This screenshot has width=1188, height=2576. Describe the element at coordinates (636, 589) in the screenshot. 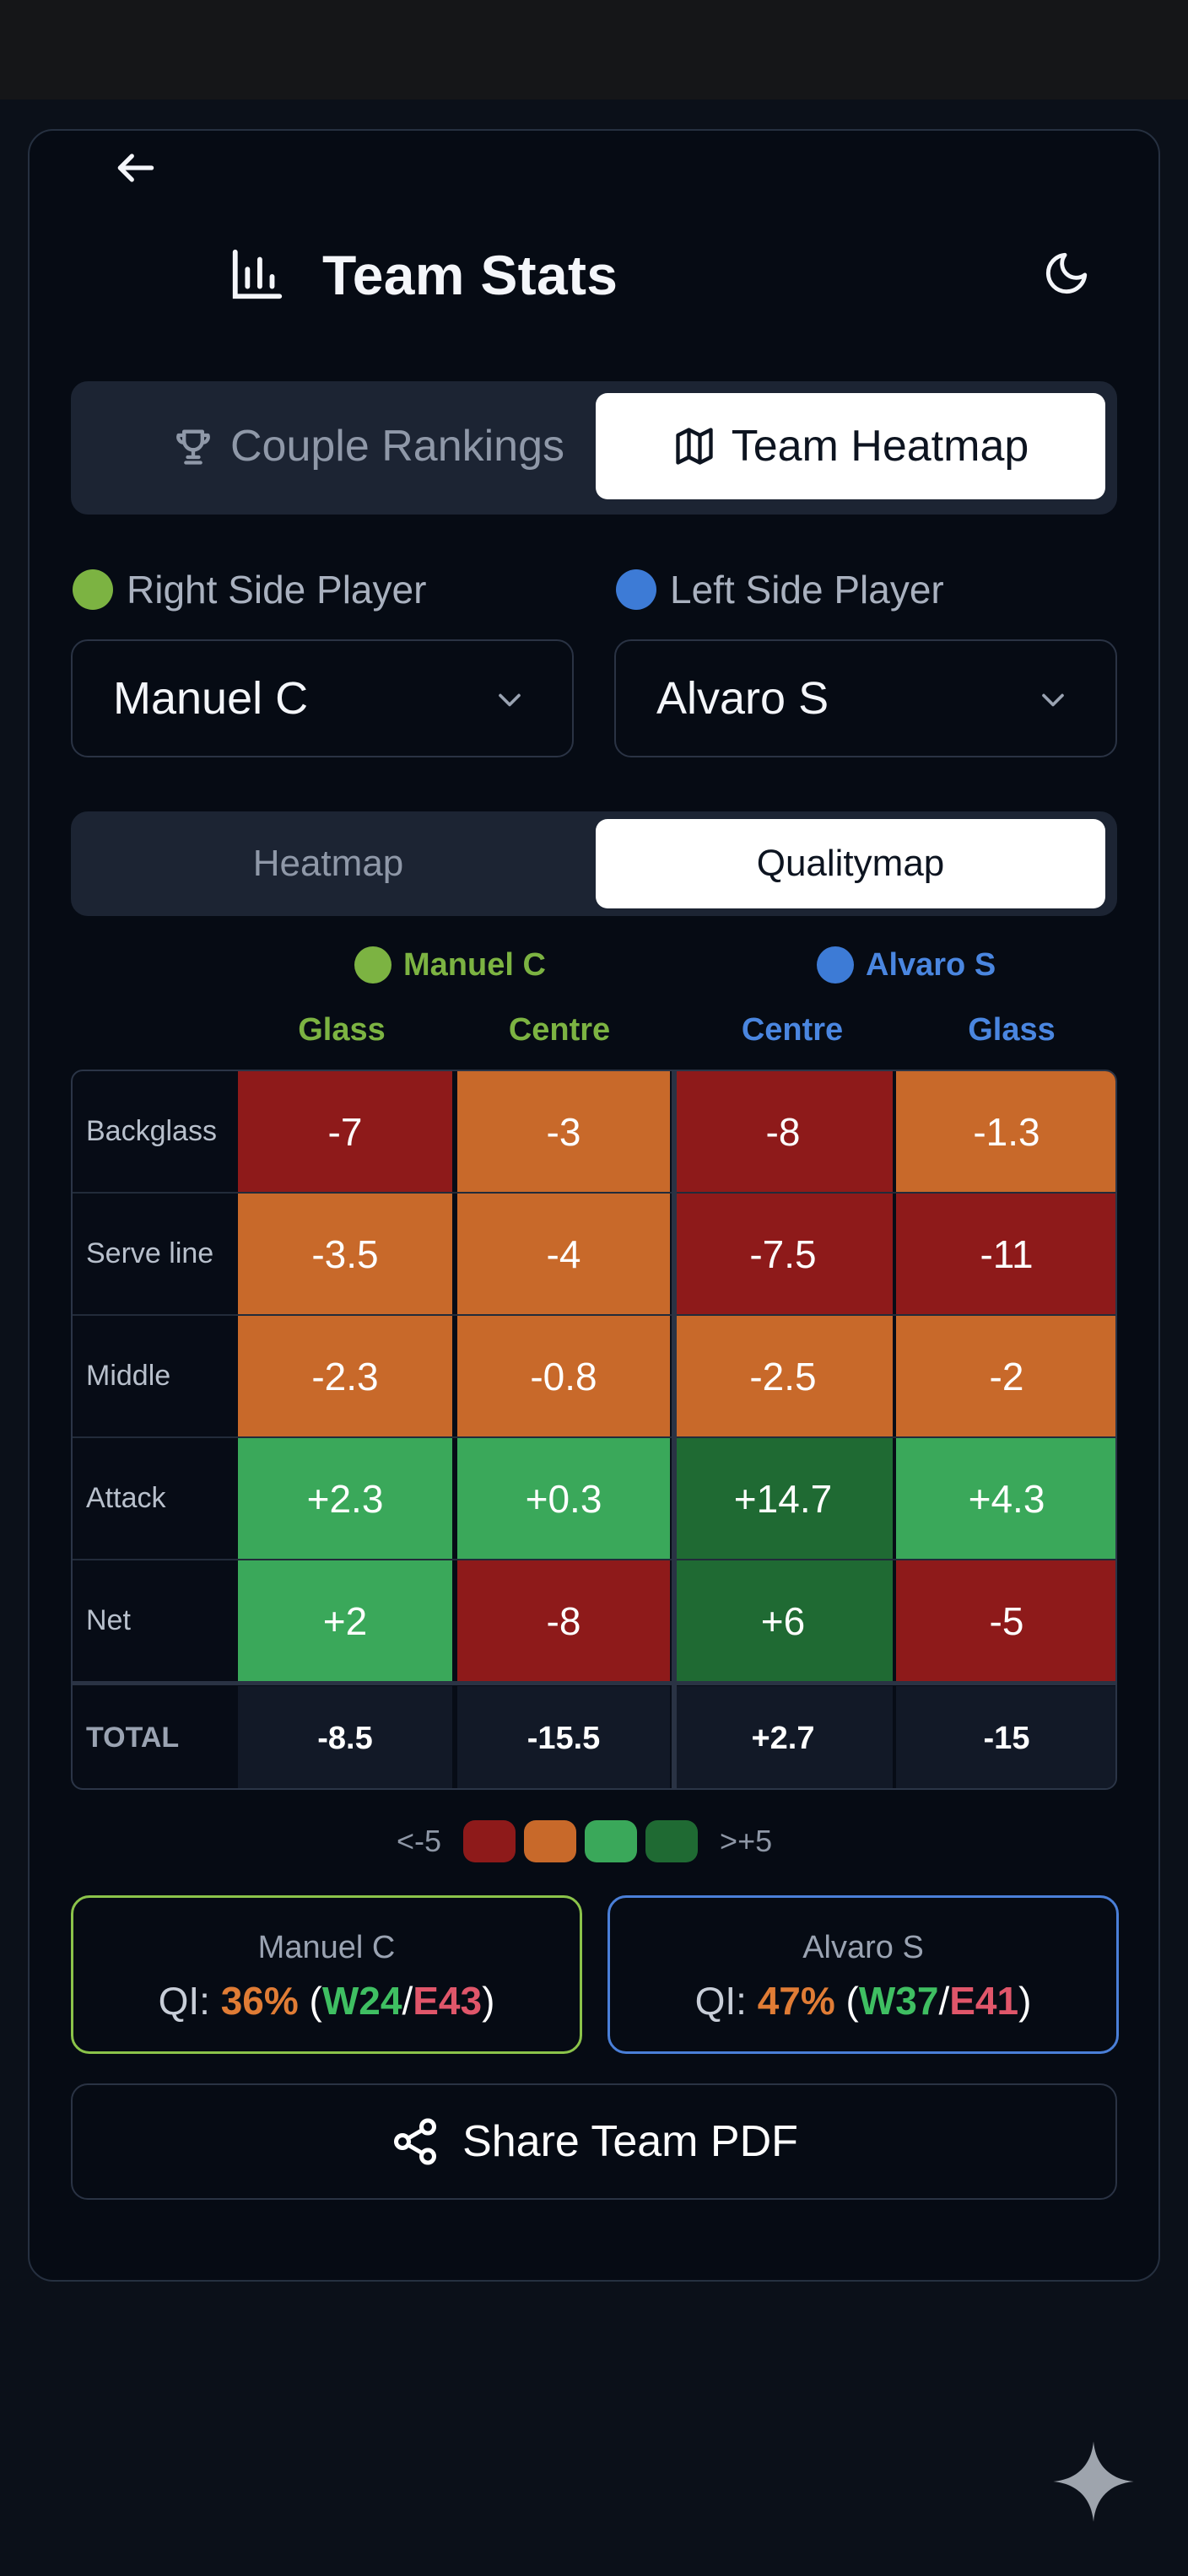

I see `left-player-dot` at that location.